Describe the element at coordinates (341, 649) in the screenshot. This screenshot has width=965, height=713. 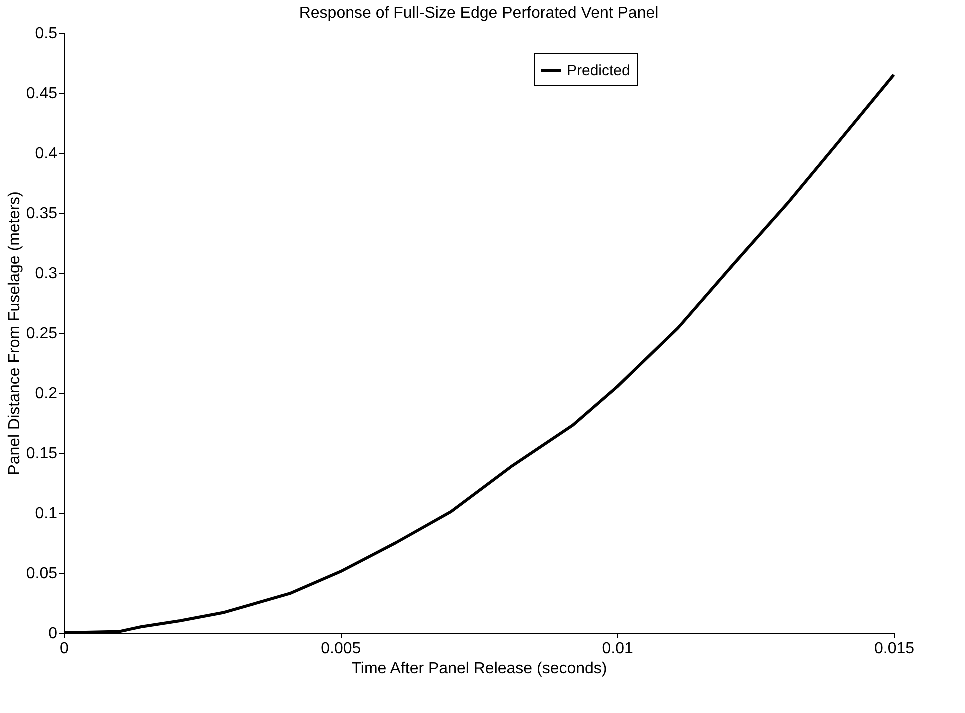
I see `x-tick-label: 0.005` at that location.